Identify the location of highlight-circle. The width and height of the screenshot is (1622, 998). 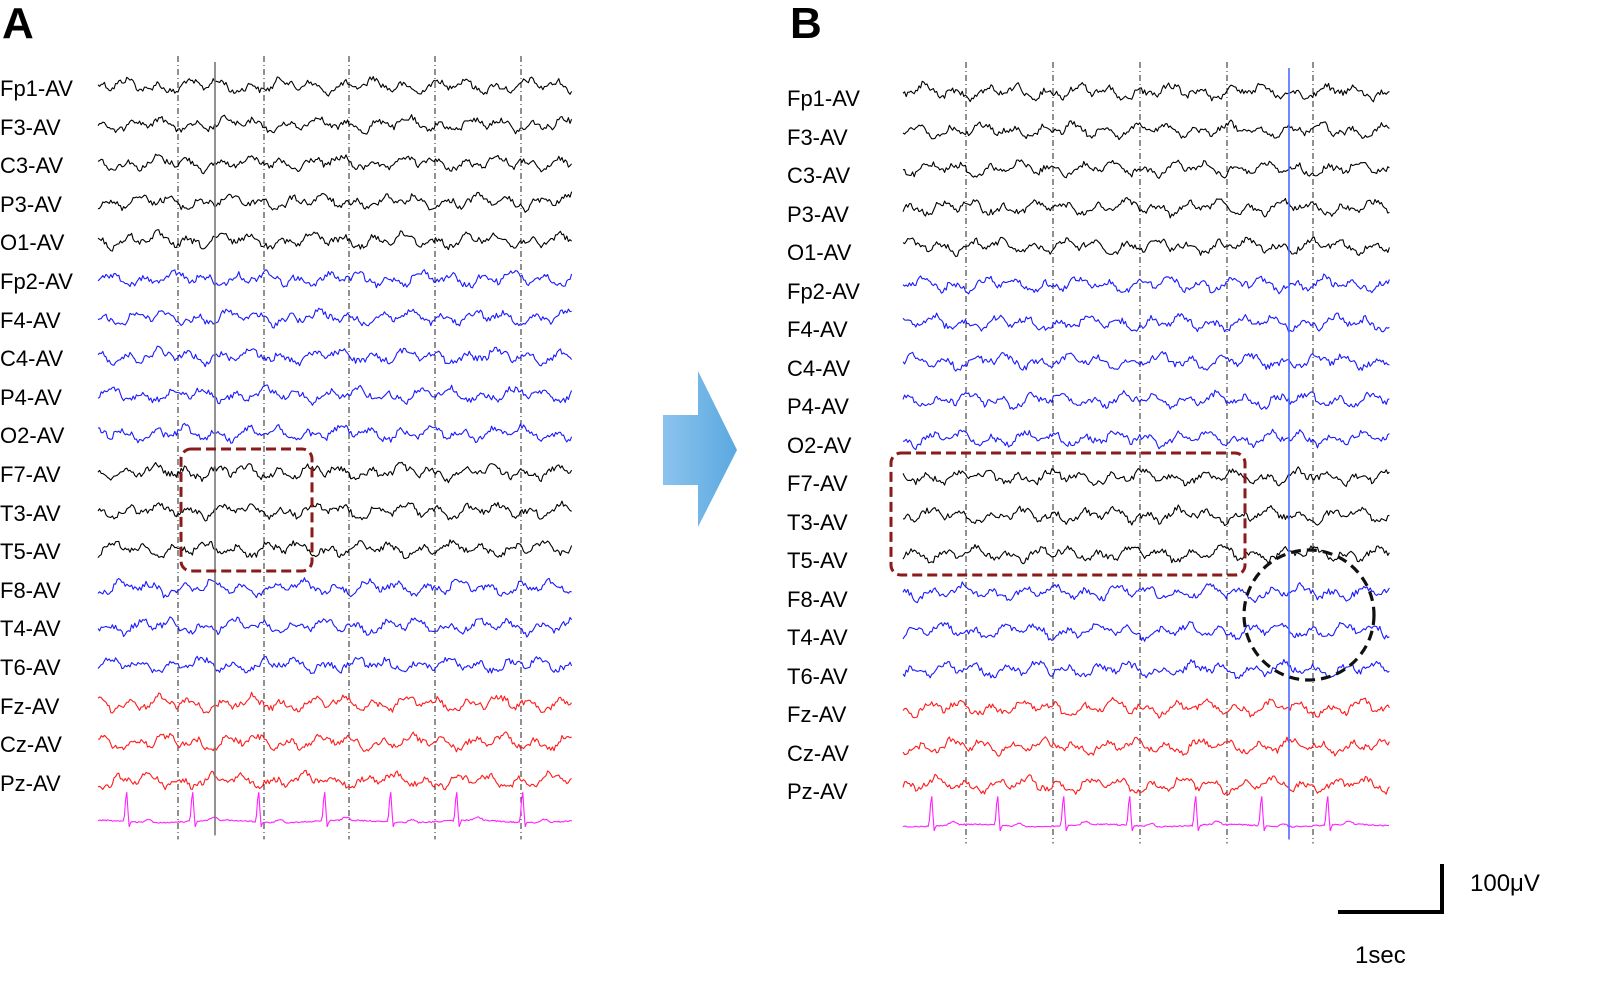
(1309, 615).